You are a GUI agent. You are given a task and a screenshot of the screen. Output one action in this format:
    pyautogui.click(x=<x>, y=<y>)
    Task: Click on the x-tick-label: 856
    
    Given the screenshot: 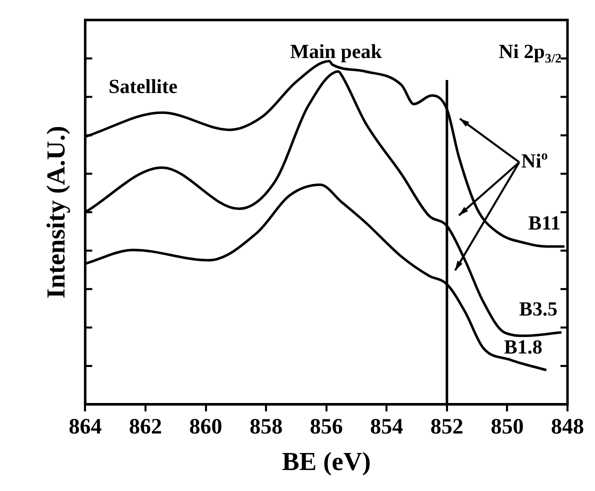 What is the action you would take?
    pyautogui.click(x=326, y=425)
    